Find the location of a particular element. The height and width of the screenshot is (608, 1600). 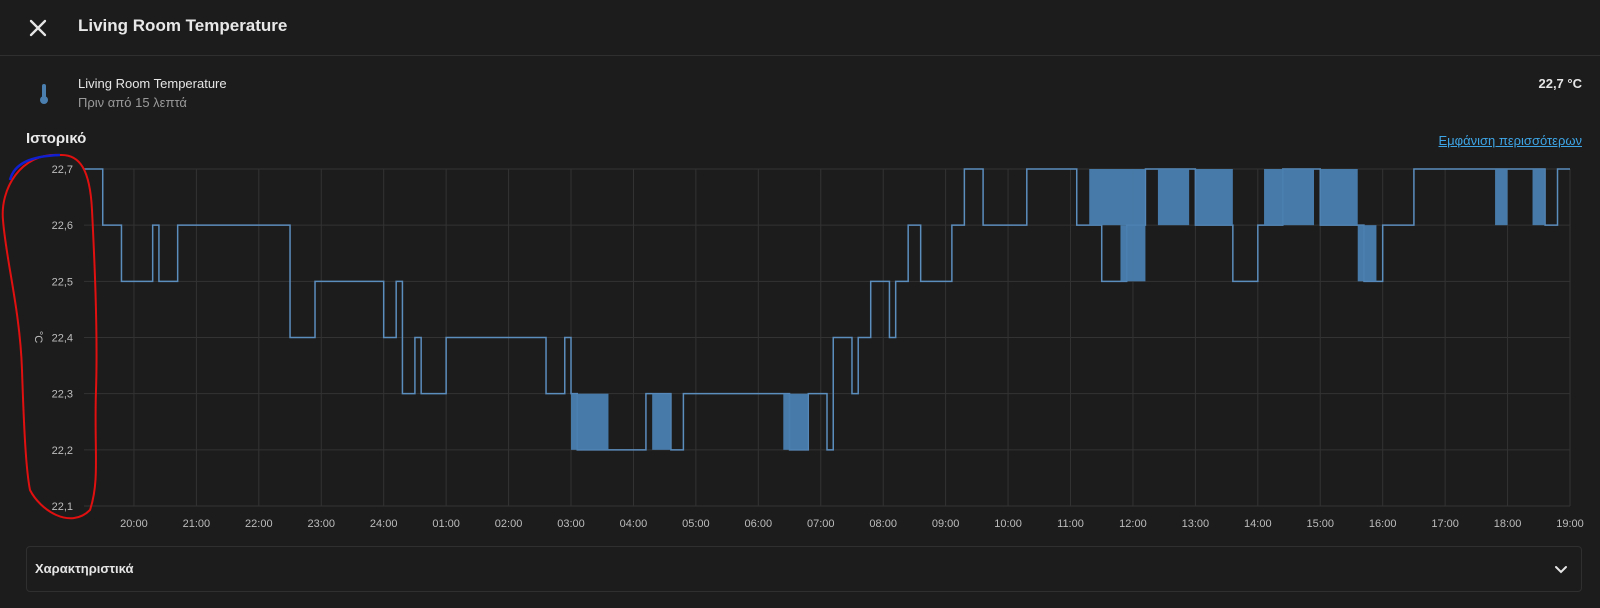

y-tick-label: 22,1 is located at coordinates (62, 507).